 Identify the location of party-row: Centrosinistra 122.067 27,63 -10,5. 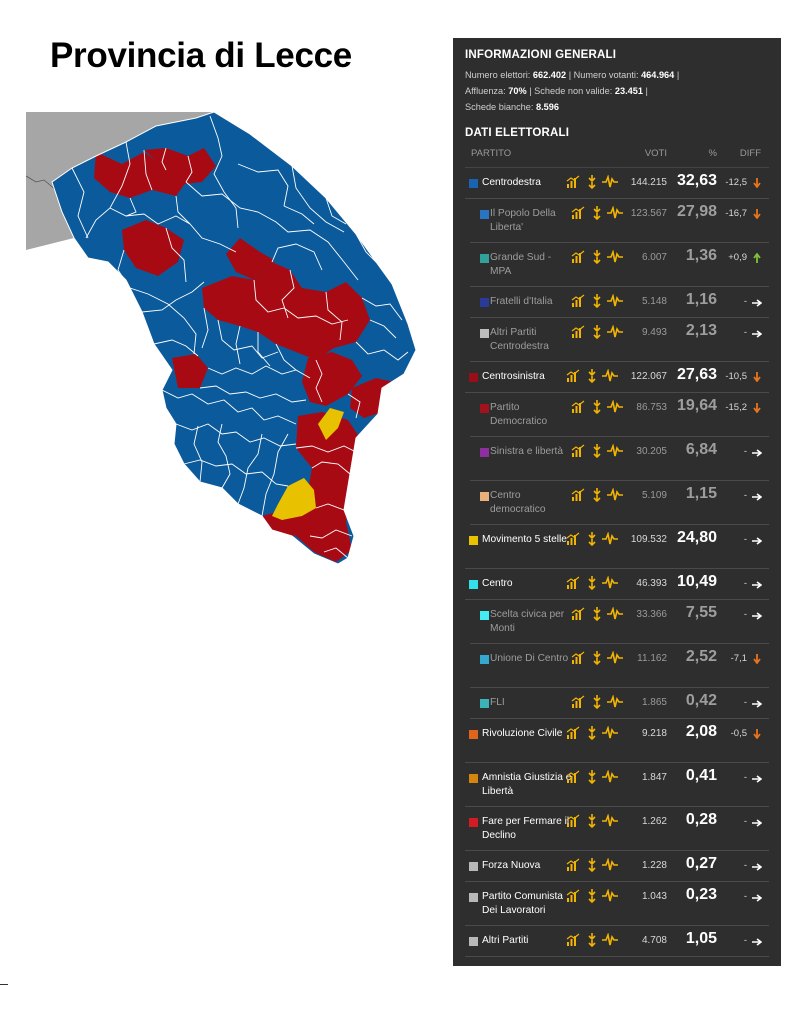
(617, 377).